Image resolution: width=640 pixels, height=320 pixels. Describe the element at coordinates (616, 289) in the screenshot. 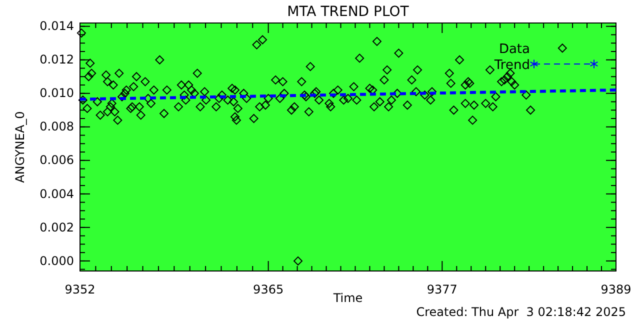

I see `x-tick-label: 9389` at that location.